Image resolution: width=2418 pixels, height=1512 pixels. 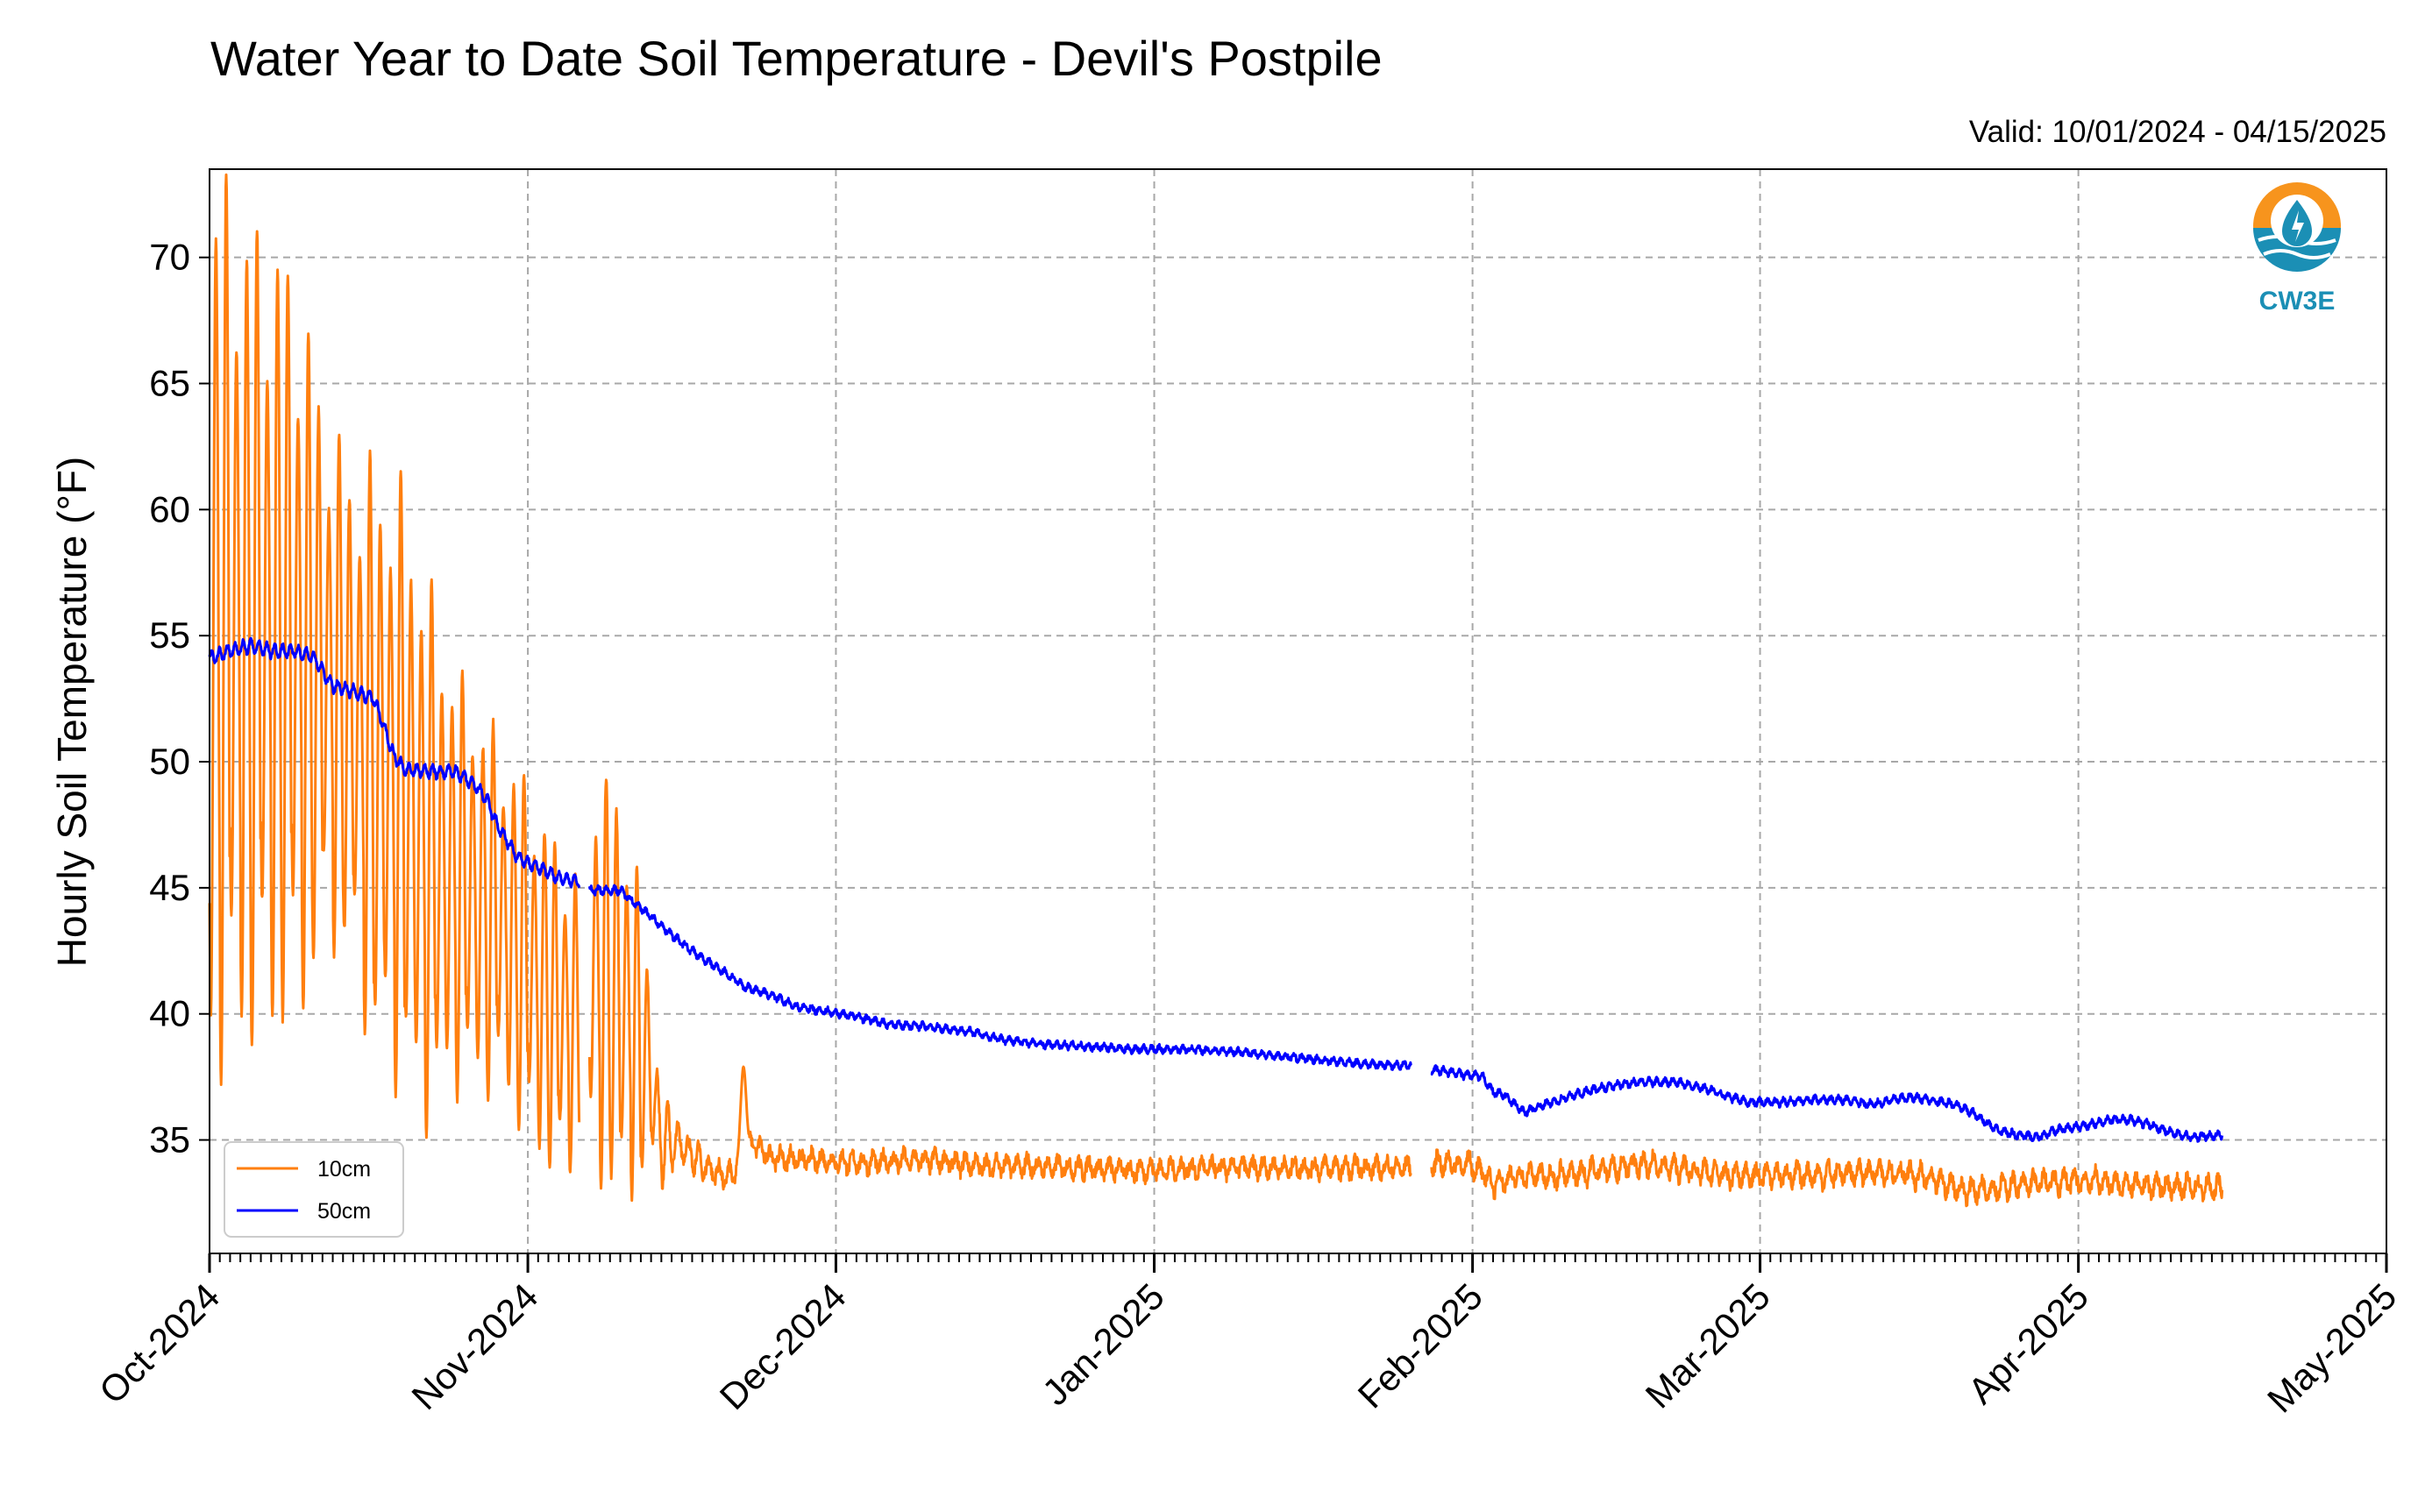 I want to click on y-tick-label: 40, so click(x=169, y=1013).